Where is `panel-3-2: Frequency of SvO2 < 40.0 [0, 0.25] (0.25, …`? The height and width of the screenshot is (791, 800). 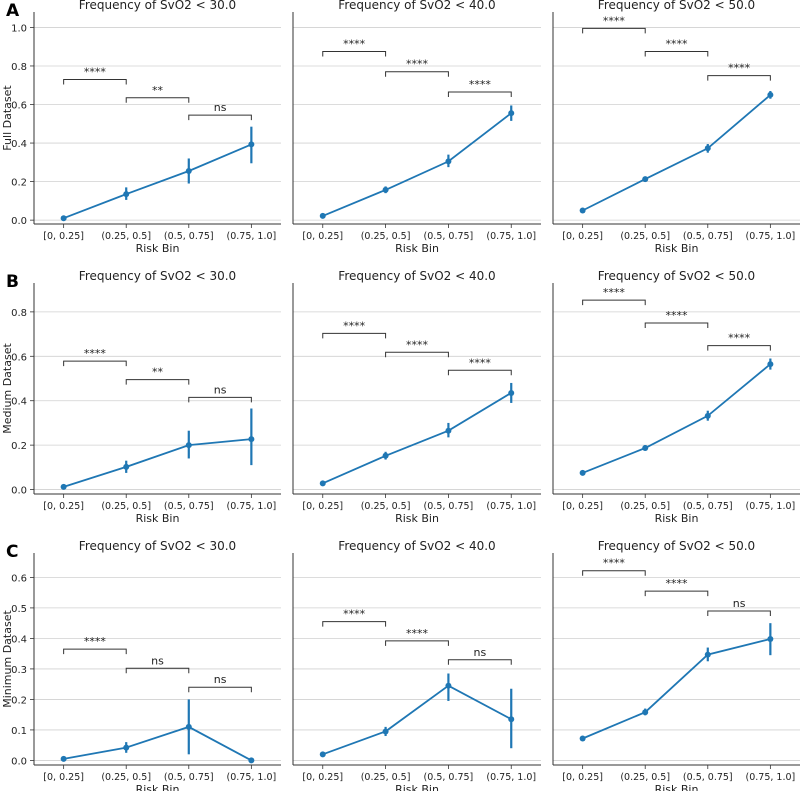 panel-3-2: Frequency of SvO2 < 40.0 [0, 0.25] (0.25, … is located at coordinates (416, 665).